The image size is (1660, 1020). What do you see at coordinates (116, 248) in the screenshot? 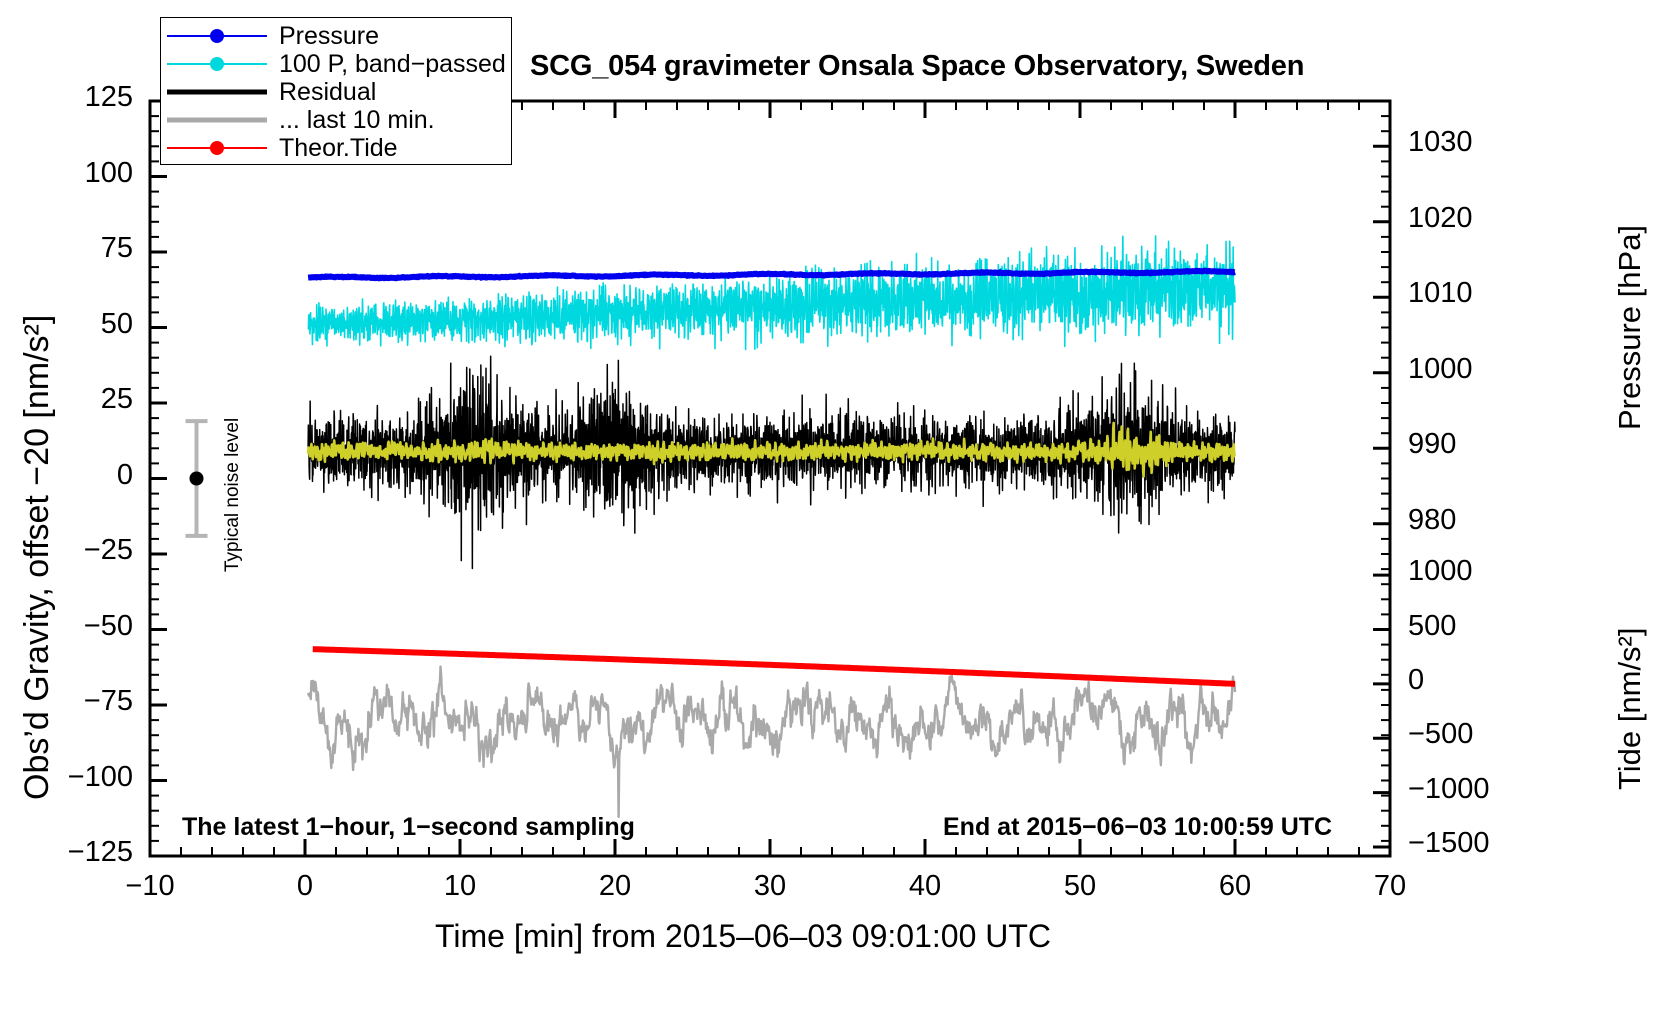
I see `y-tick-2: 75` at bounding box center [116, 248].